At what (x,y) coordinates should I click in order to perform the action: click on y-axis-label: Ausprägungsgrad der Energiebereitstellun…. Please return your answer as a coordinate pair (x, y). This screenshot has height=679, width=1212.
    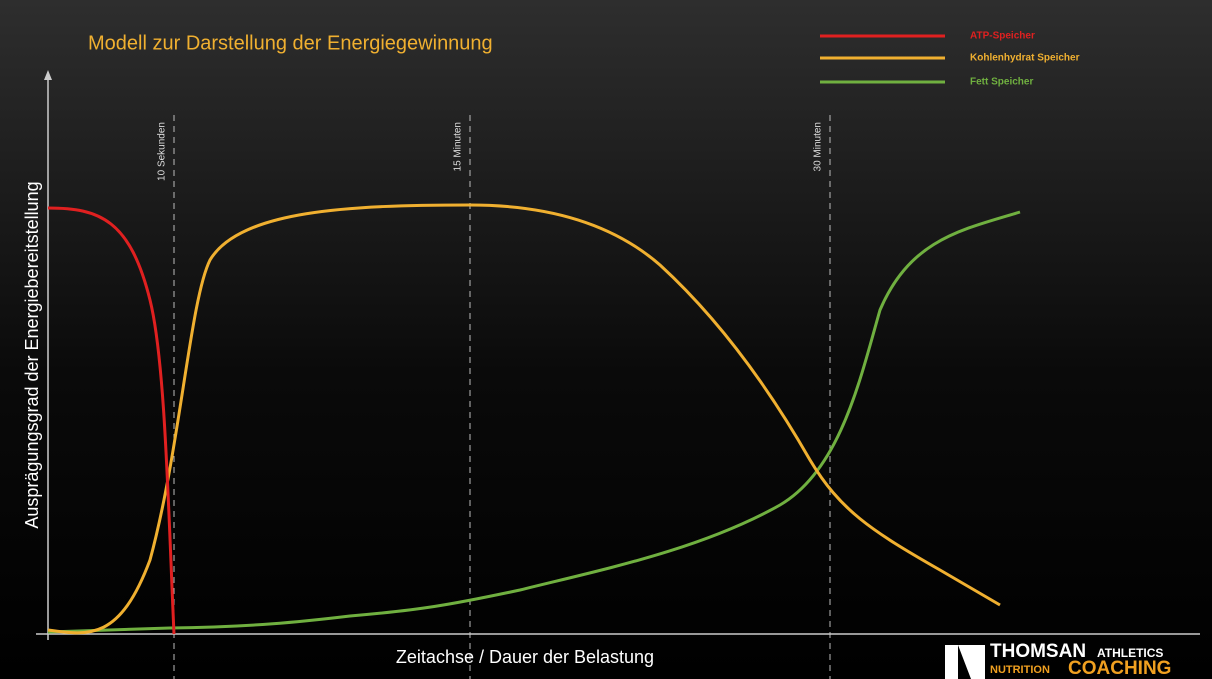
    Looking at the image, I should click on (32, 354).